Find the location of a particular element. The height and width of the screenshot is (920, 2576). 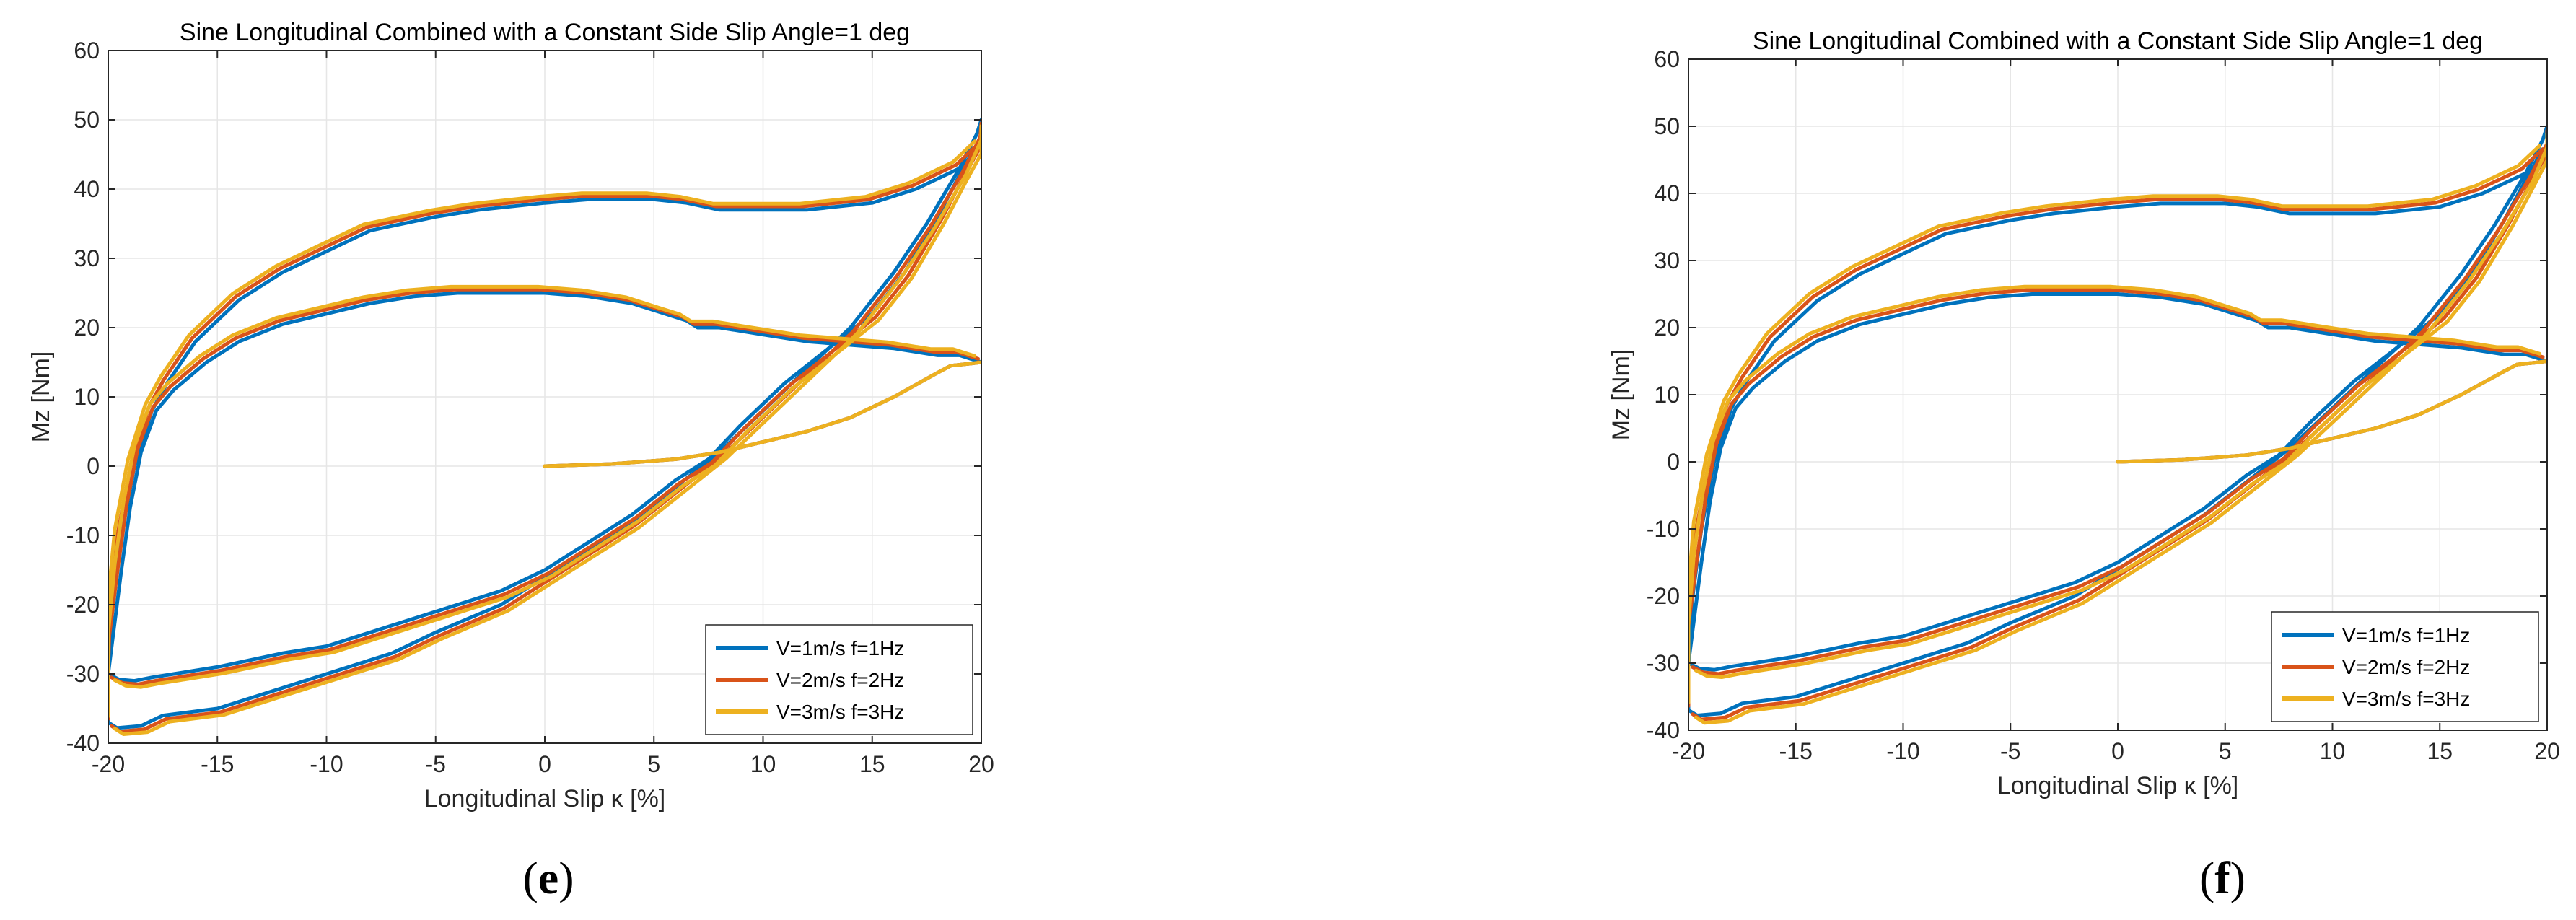

caption-letter: e is located at coordinates (548, 878).